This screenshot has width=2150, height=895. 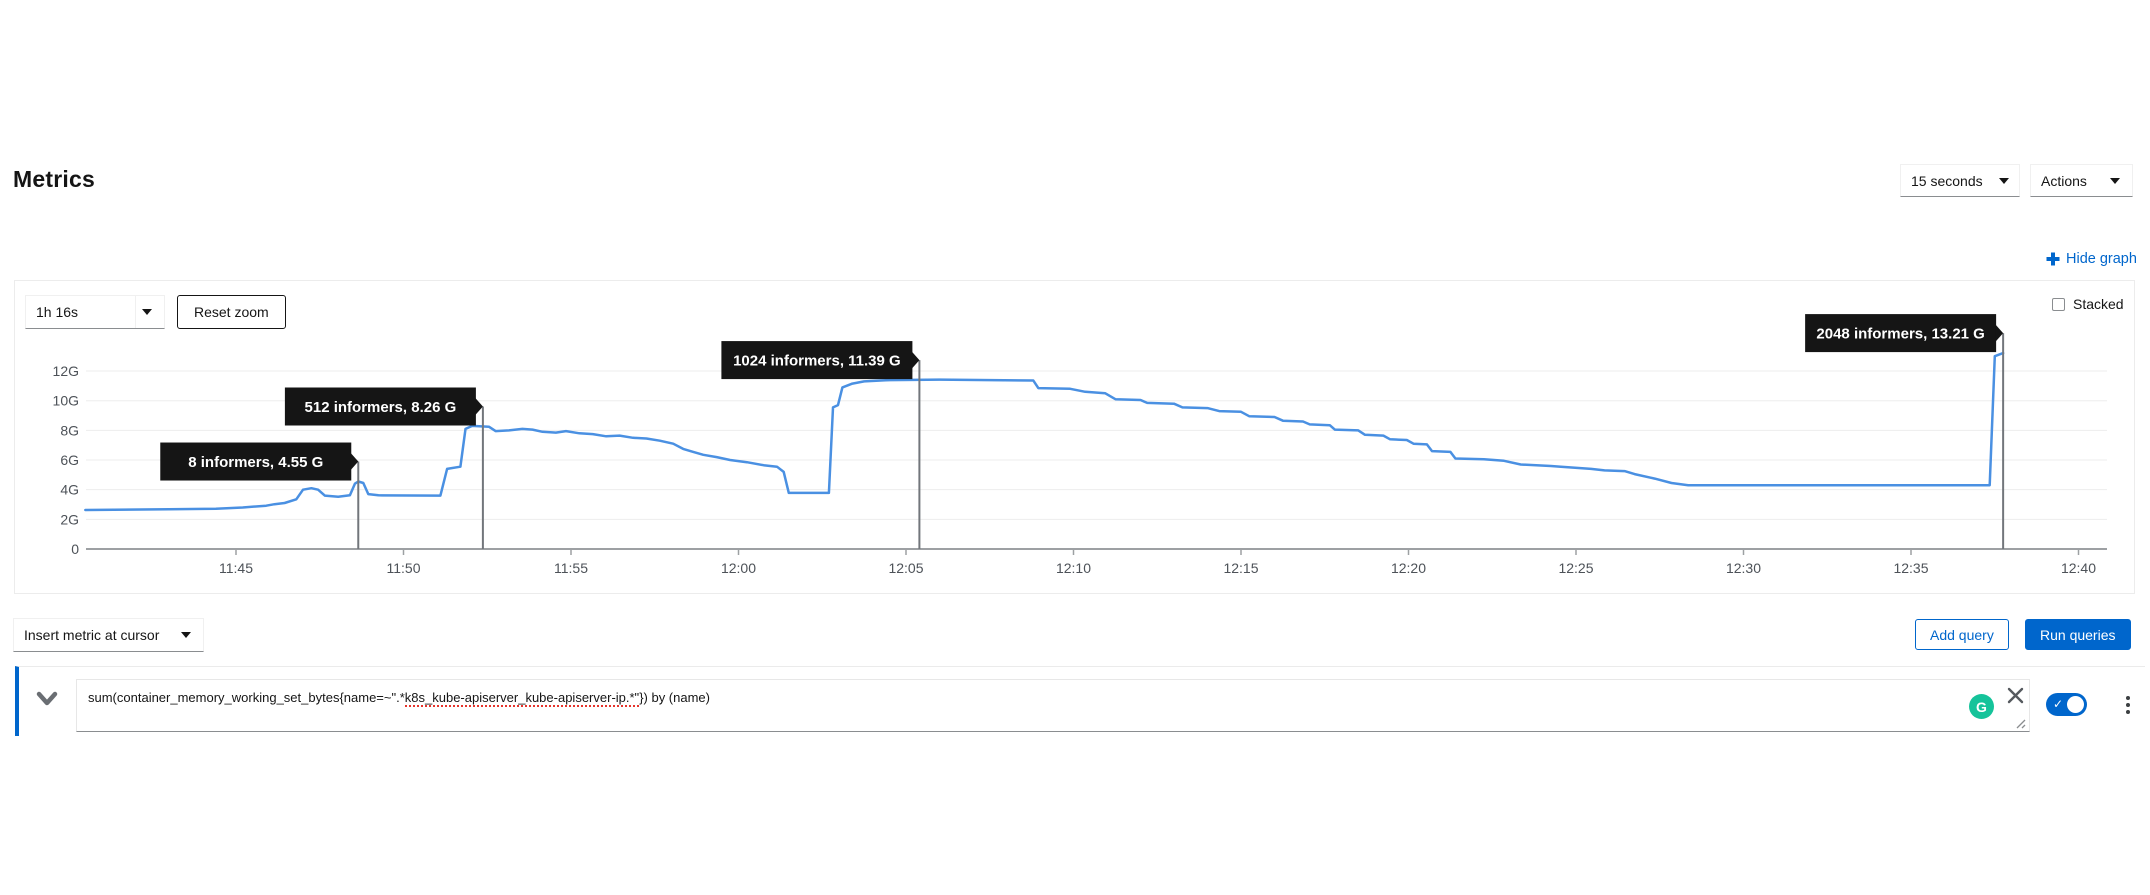 I want to click on actions-dropdown-label: Actions, so click(x=2064, y=180).